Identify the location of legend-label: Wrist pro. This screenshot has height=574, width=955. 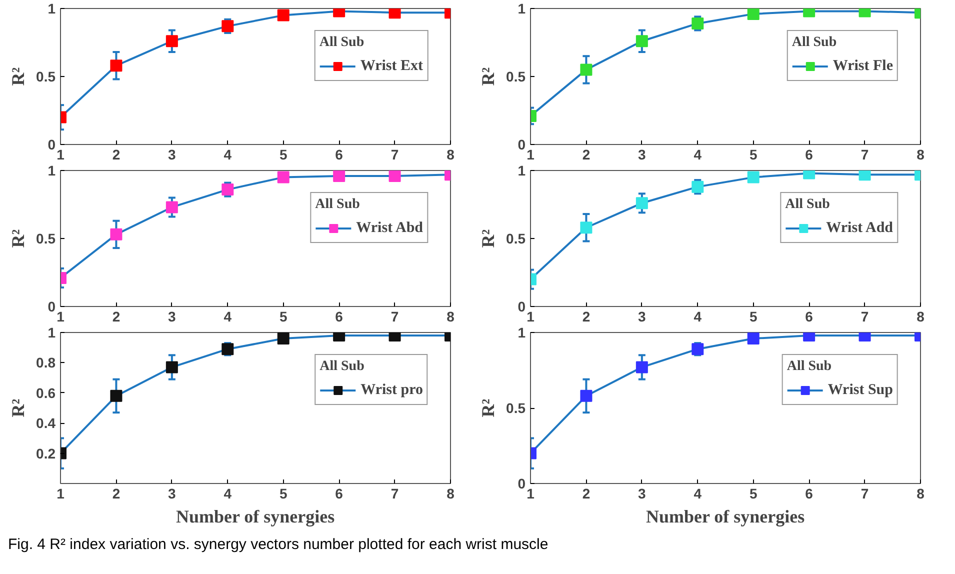
(391, 390).